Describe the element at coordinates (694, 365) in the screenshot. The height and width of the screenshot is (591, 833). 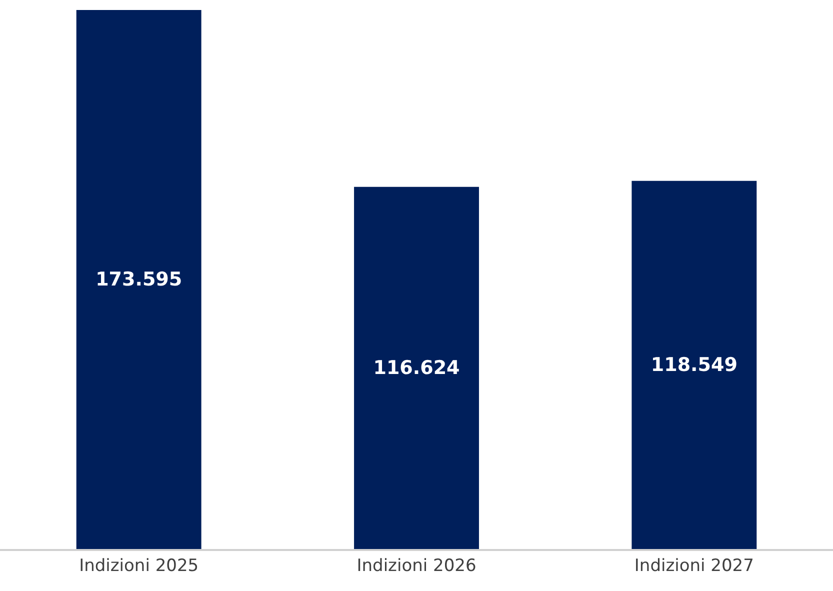
I see `data-label: 118.549` at that location.